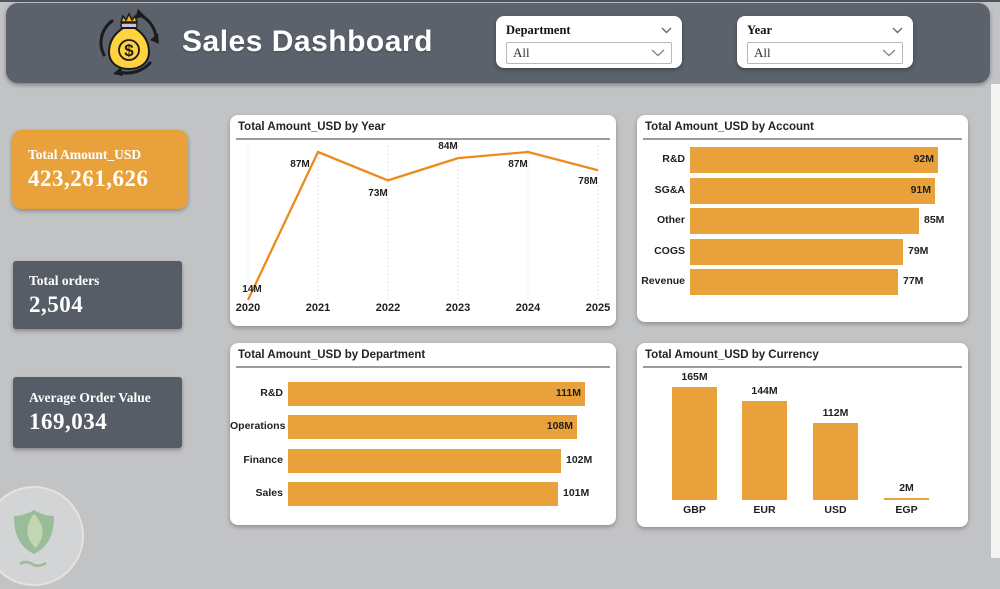  I want to click on data-label: 73M, so click(377, 193).